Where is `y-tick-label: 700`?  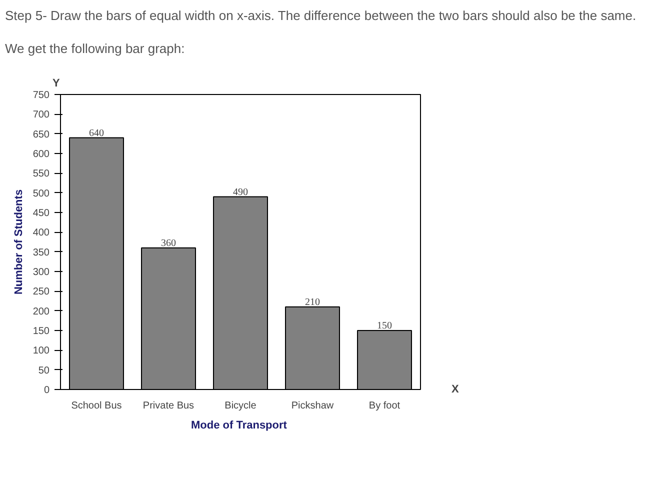
y-tick-label: 700 is located at coordinates (41, 114).